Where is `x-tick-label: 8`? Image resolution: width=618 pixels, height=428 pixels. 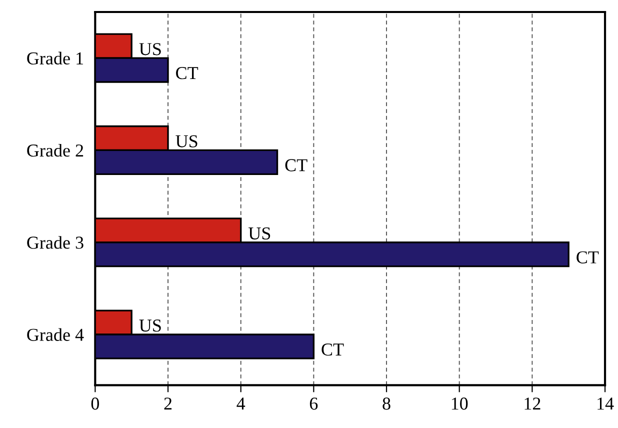 x-tick-label: 8 is located at coordinates (386, 404).